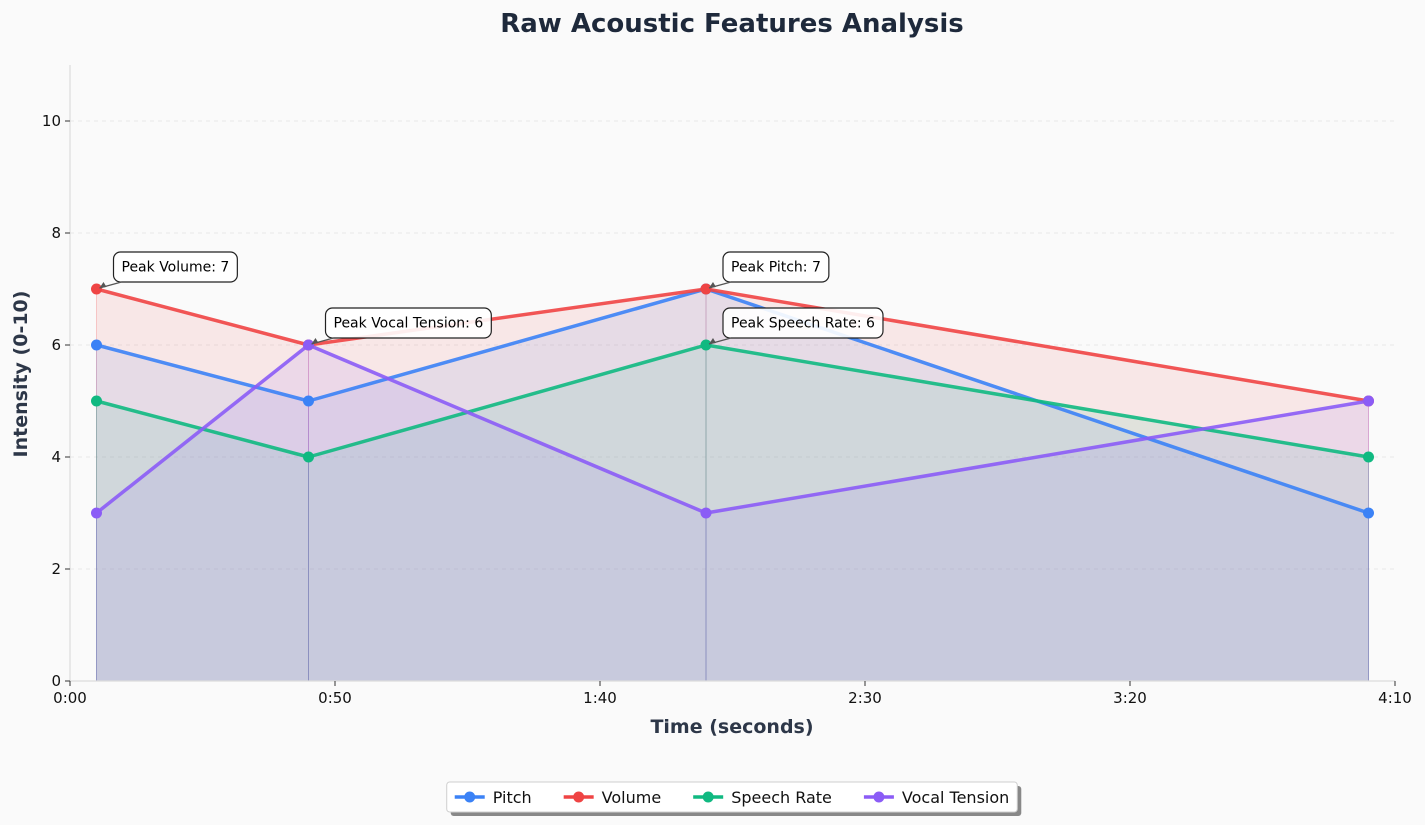  What do you see at coordinates (335, 698) in the screenshot?
I see `x-tick-label-1: 0:50` at bounding box center [335, 698].